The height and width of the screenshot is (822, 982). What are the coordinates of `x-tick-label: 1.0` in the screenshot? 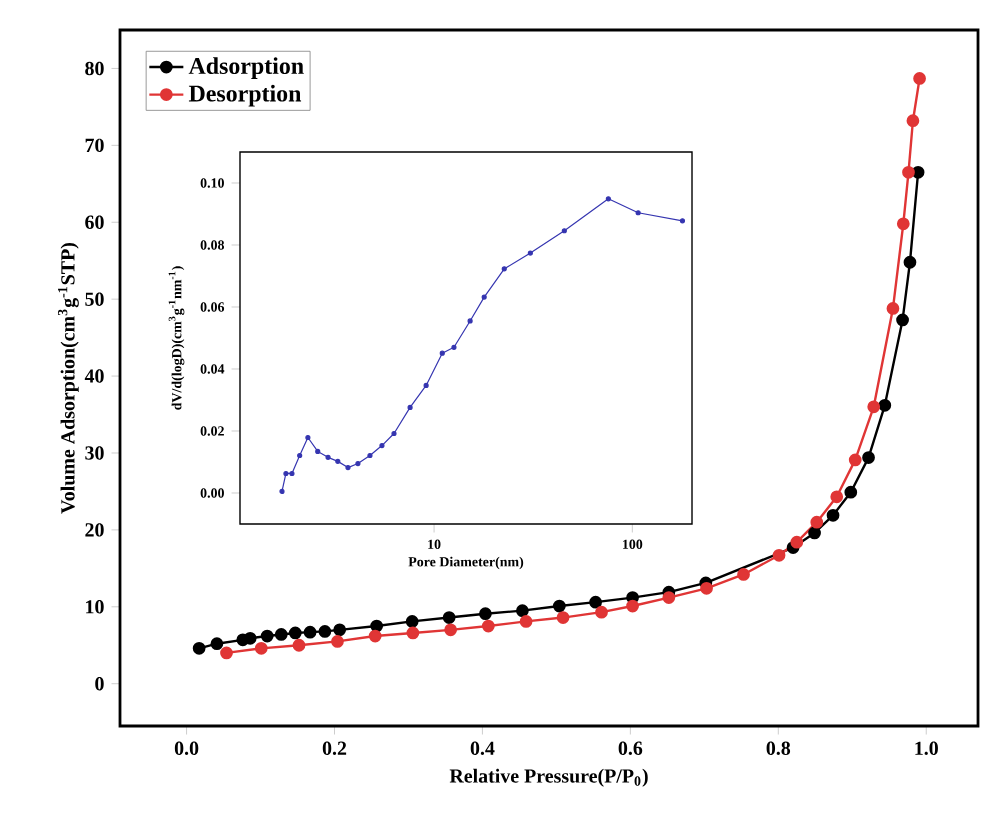 It's located at (926, 748).